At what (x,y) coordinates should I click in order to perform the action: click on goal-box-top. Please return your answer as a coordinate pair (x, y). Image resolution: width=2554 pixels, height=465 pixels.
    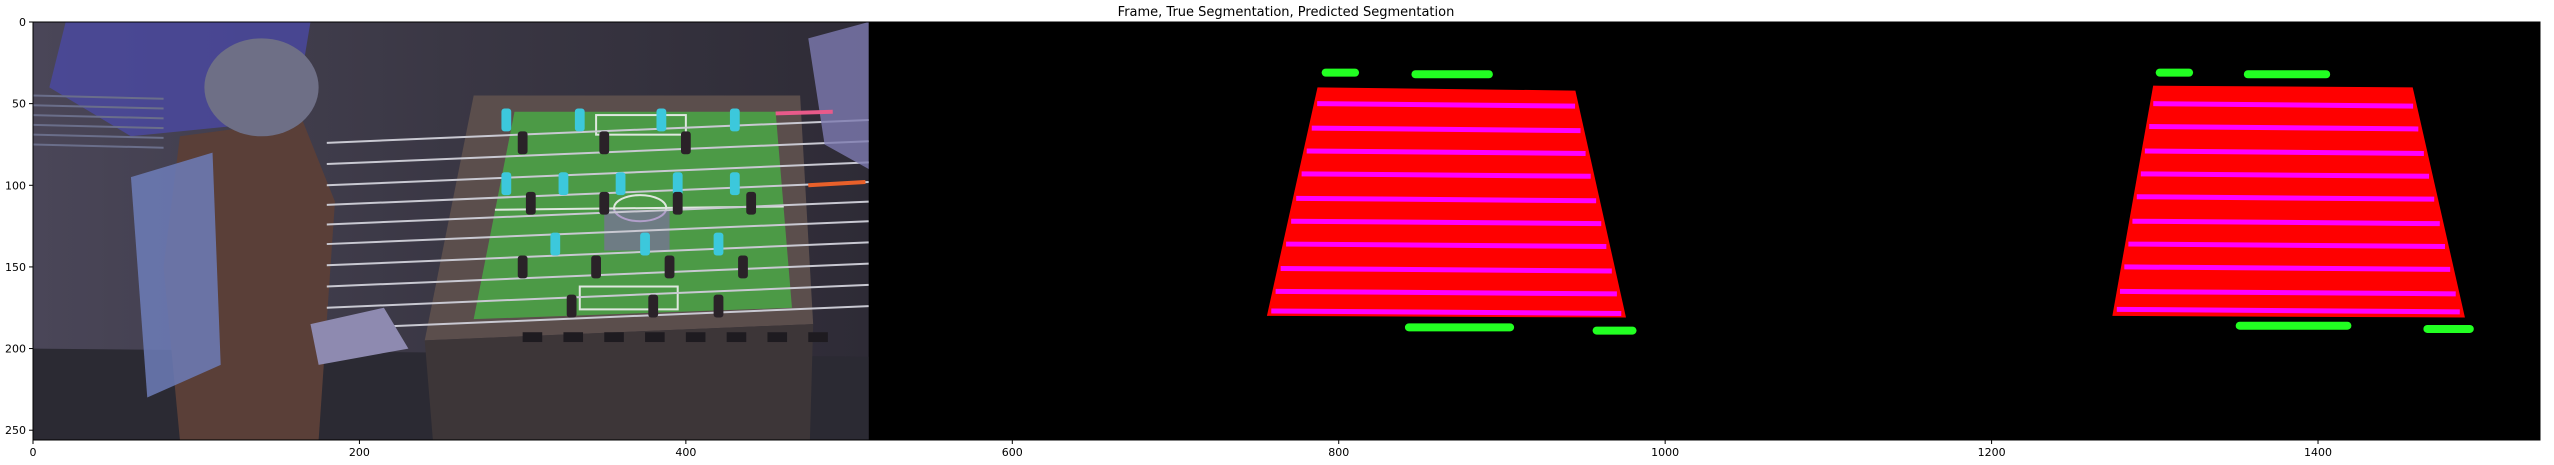
    Looking at the image, I should click on (641, 125).